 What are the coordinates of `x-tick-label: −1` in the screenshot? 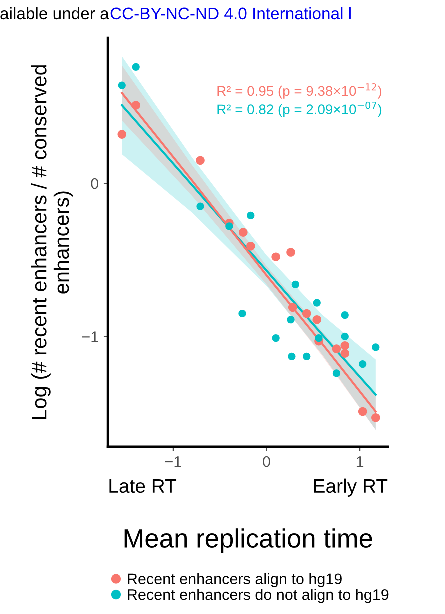 It's located at (173, 462).